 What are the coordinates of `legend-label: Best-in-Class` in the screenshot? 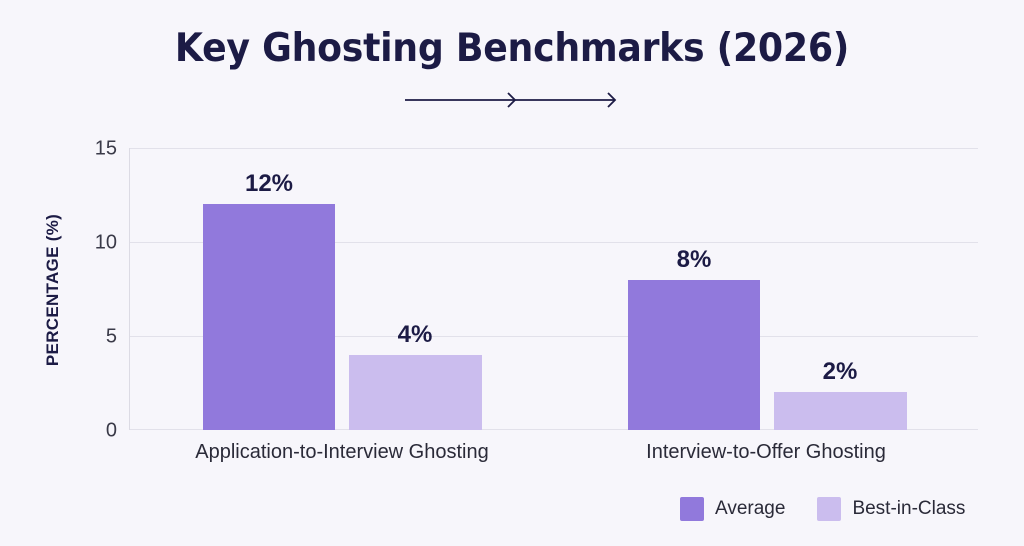 It's located at (909, 508).